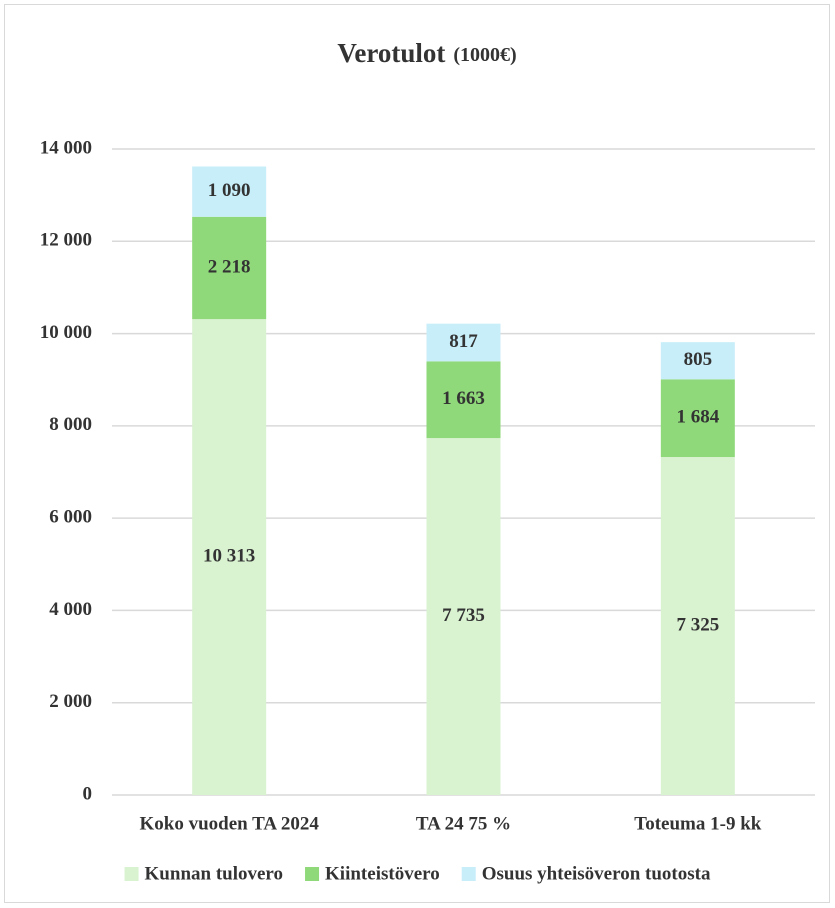 This screenshot has width=835, height=908. What do you see at coordinates (66, 332) in the screenshot?
I see `y-tick-label: 10 000` at bounding box center [66, 332].